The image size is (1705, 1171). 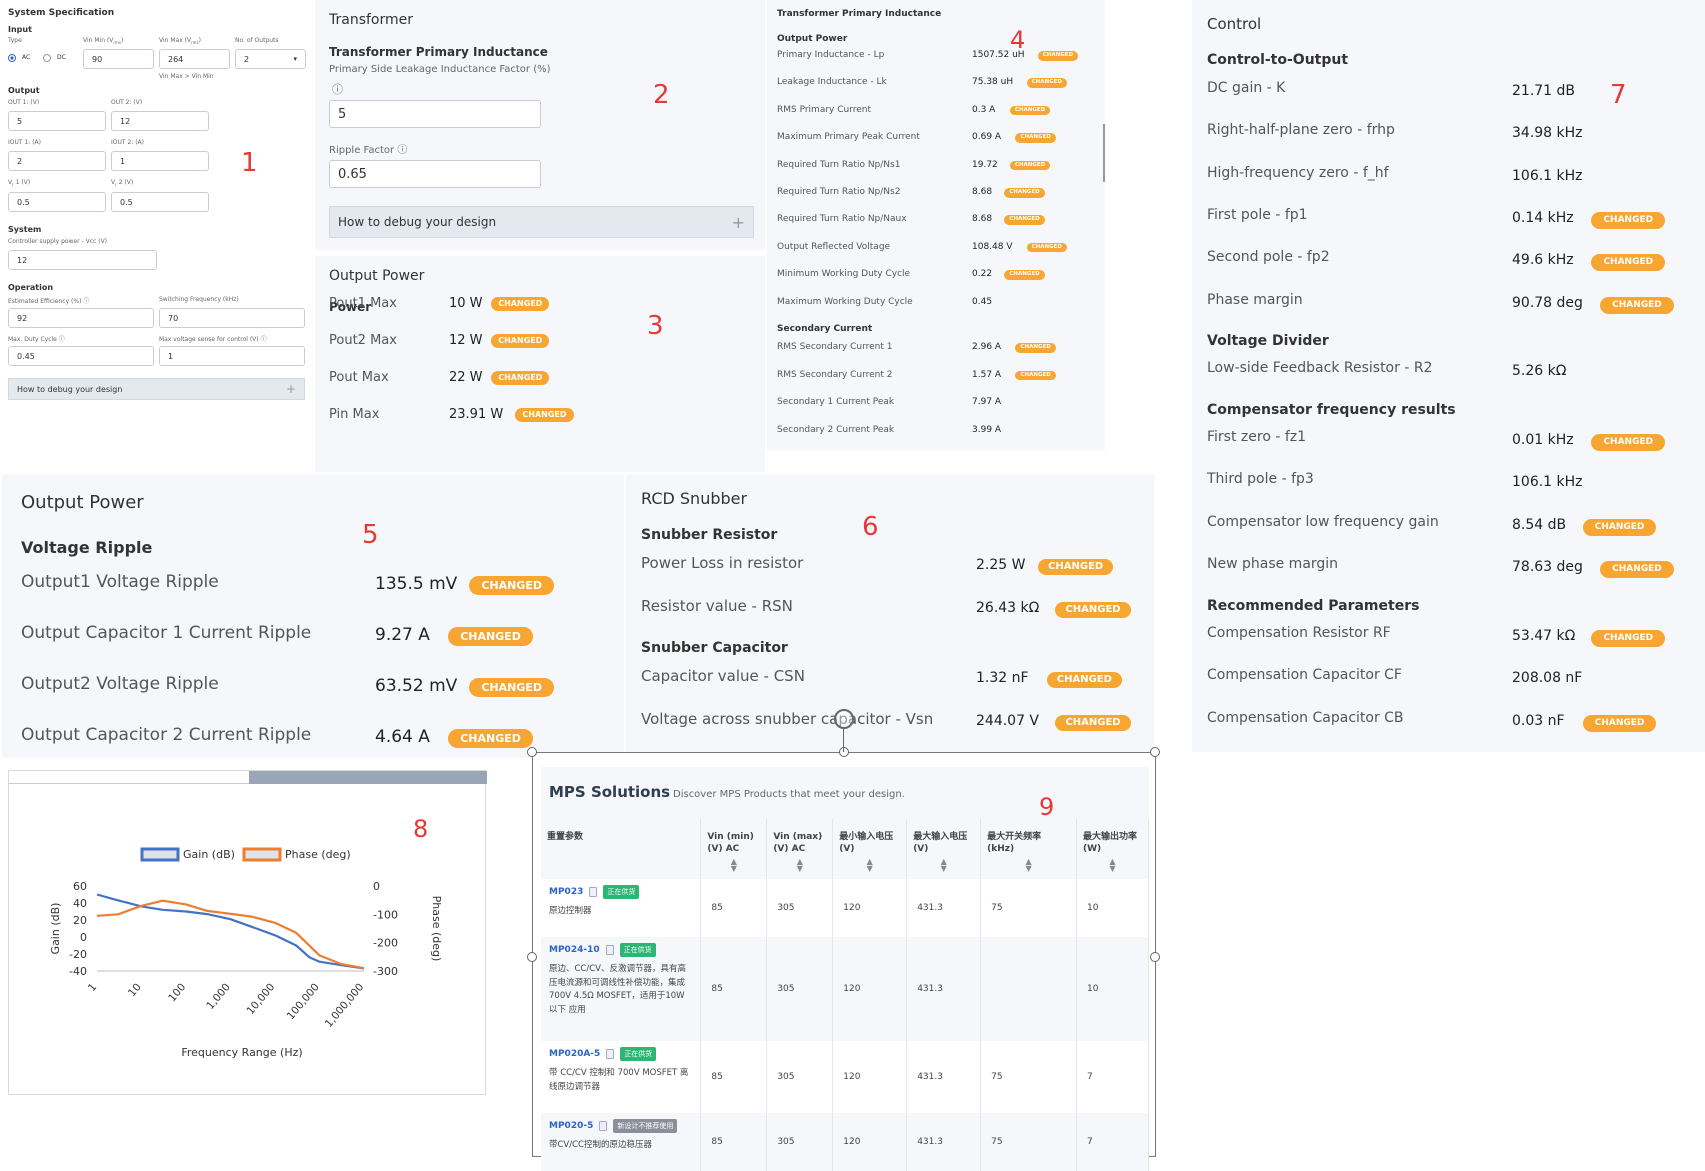 What do you see at coordinates (571, 1126) in the screenshot?
I see `part-number-link: MP020-5` at bounding box center [571, 1126].